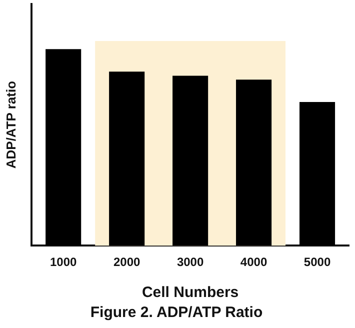 The image size is (355, 328). I want to click on x-tick-label: 3000, so click(190, 262).